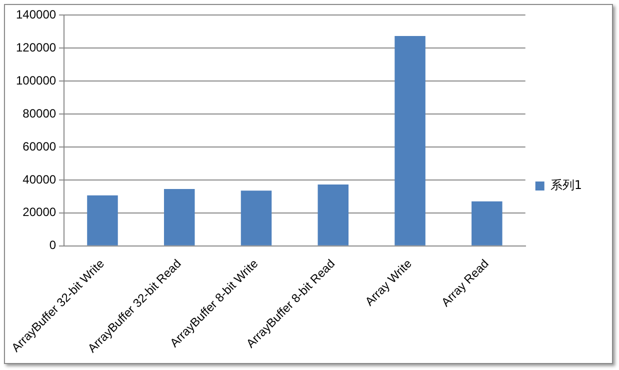 The width and height of the screenshot is (619, 370). What do you see at coordinates (39, 179) in the screenshot?
I see `y-tick-label: 40000` at bounding box center [39, 179].